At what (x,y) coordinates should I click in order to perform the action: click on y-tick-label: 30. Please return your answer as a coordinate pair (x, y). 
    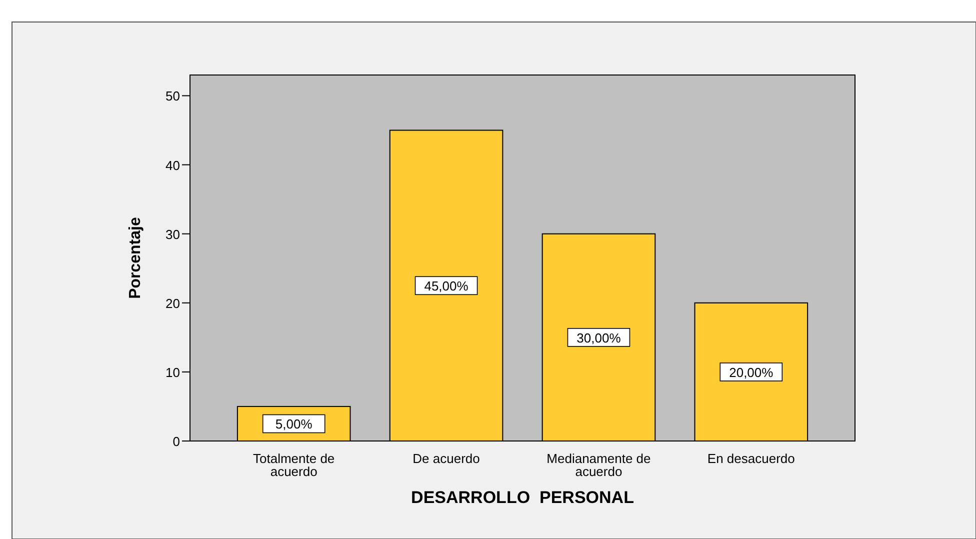
    Looking at the image, I should click on (173, 234).